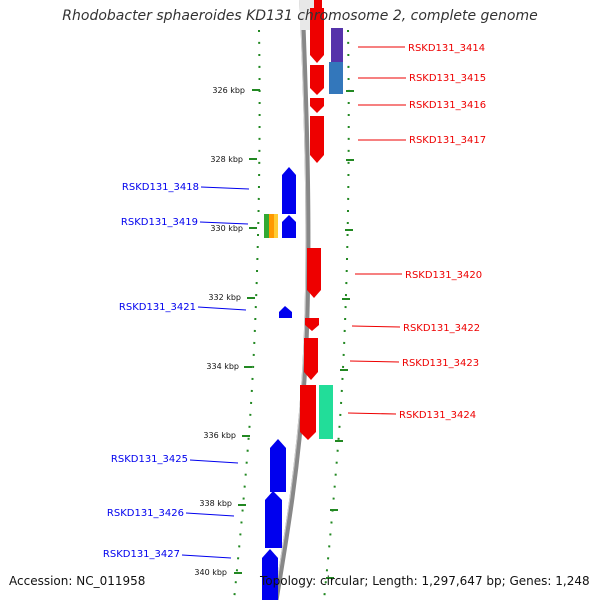 The image size is (600, 604). What do you see at coordinates (141, 554) in the screenshot?
I see `gene-label-rskd131-3427: RSKD131_3427` at bounding box center [141, 554].